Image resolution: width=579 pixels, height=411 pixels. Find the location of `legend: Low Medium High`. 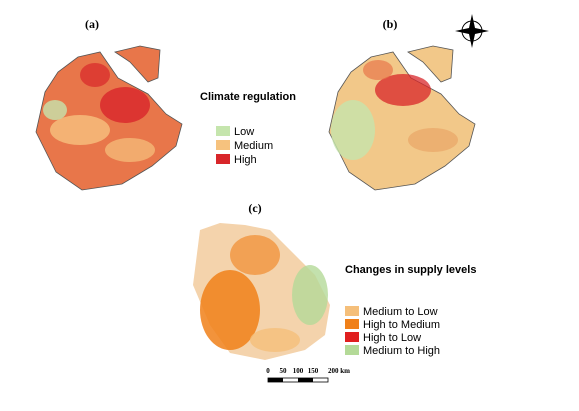

legend: Low Medium High is located at coordinates (244, 146).